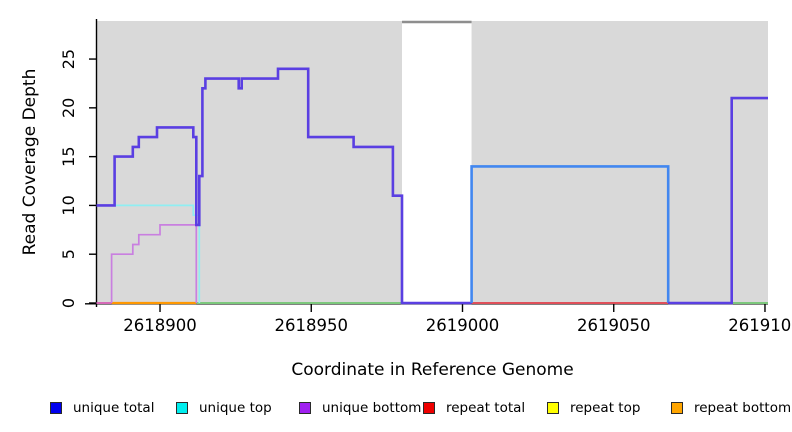 The image size is (792, 432). I want to click on x-tick-label: 2619000, so click(463, 325).